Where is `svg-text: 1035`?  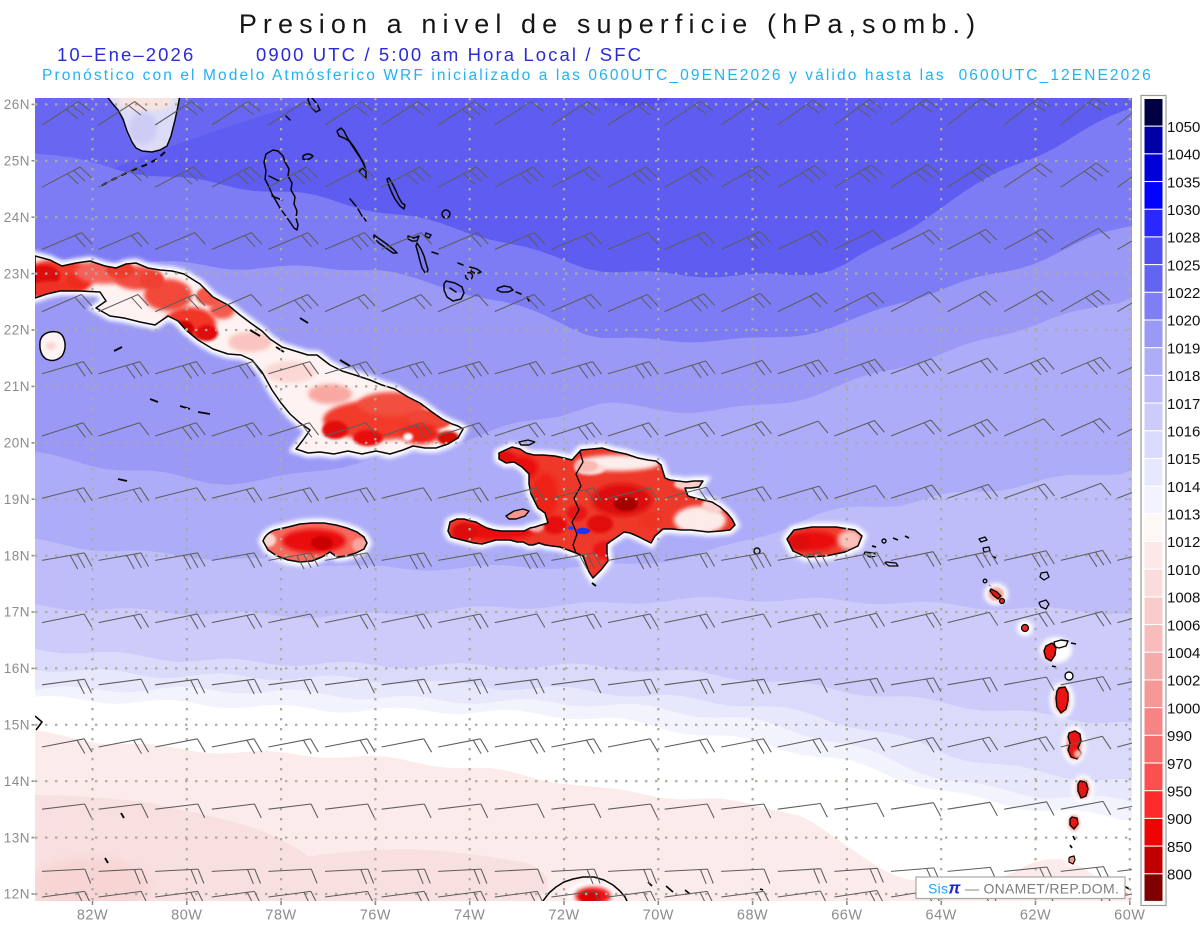 svg-text: 1035 is located at coordinates (1183, 182).